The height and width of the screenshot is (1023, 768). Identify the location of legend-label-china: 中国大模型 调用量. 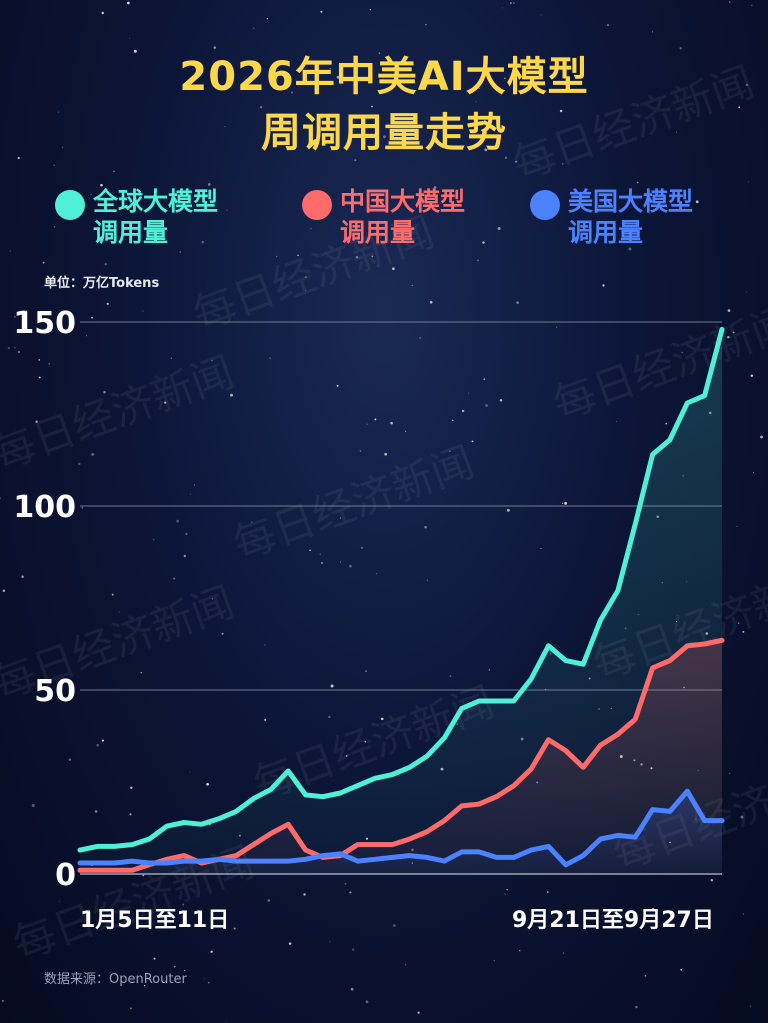
(403, 217).